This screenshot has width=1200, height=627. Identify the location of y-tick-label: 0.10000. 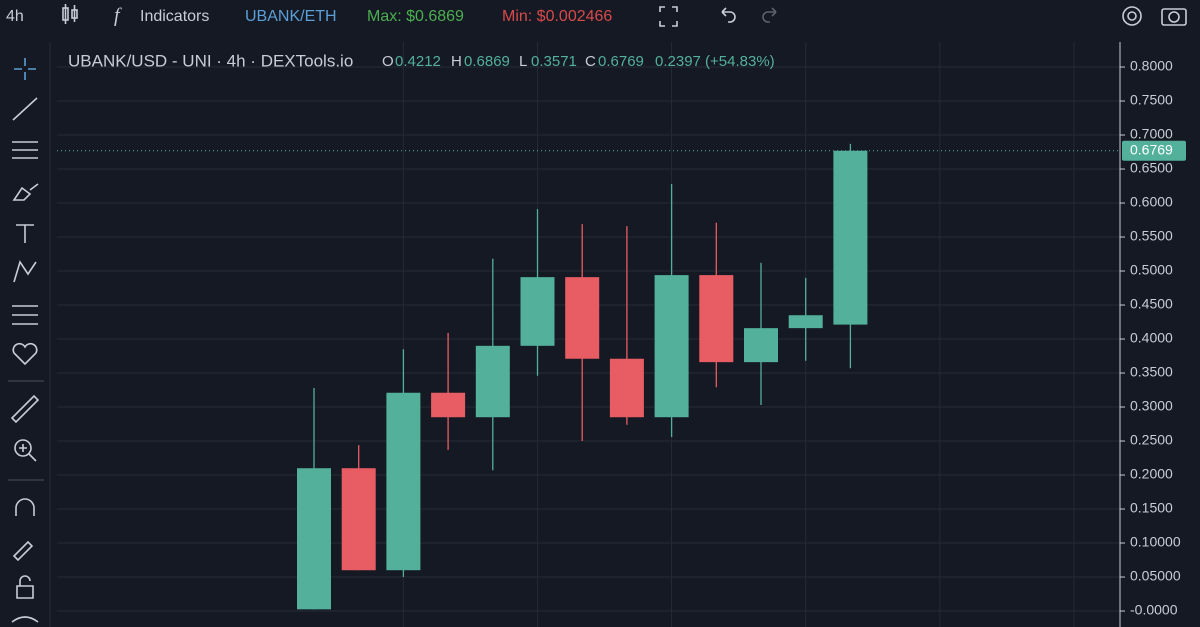
(1155, 542).